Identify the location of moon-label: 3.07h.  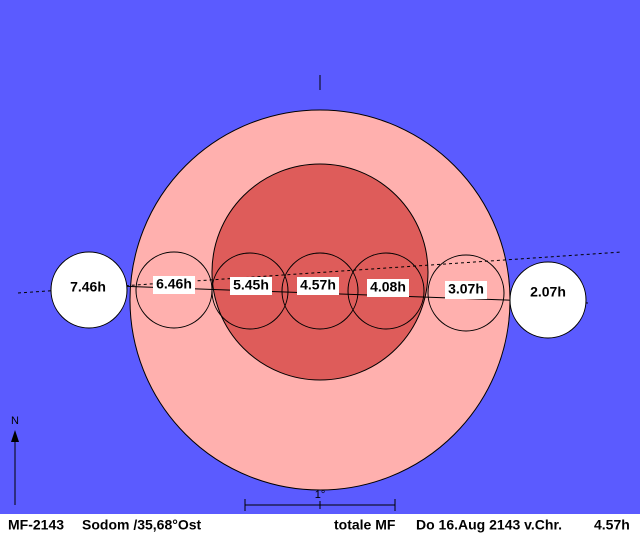
(466, 289).